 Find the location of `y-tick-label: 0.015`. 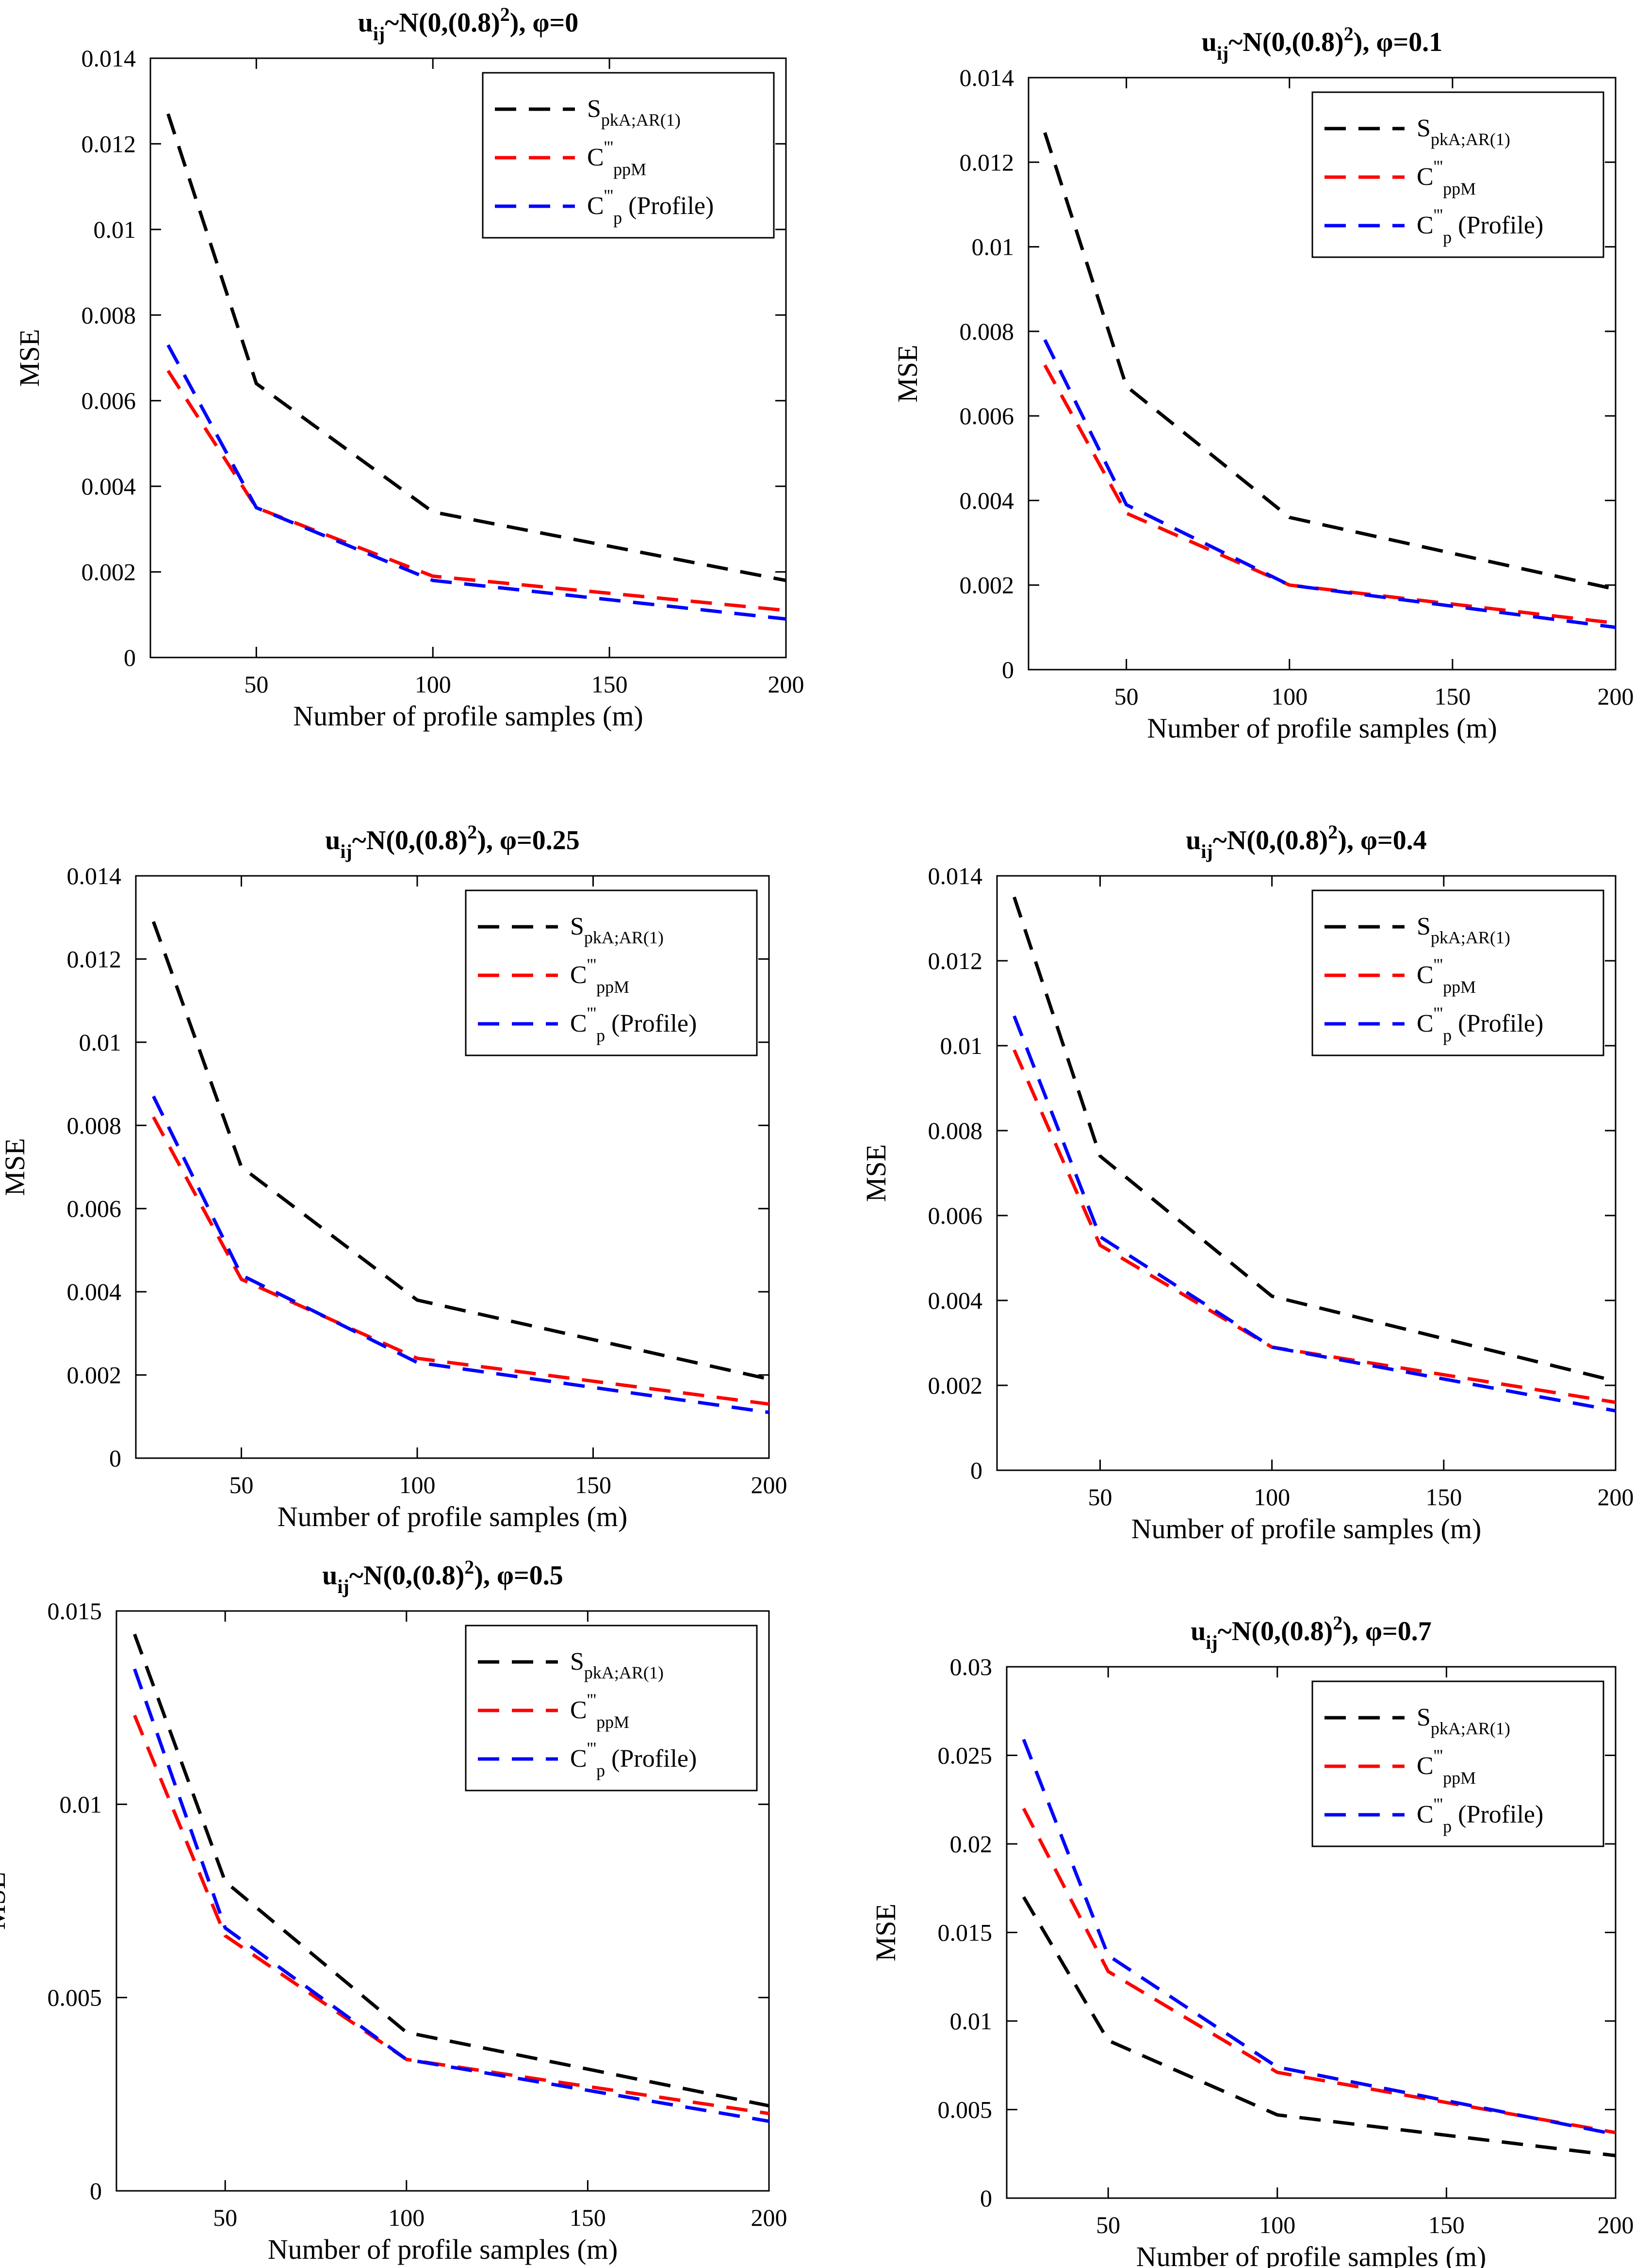

y-tick-label: 0.015 is located at coordinates (966, 1932).